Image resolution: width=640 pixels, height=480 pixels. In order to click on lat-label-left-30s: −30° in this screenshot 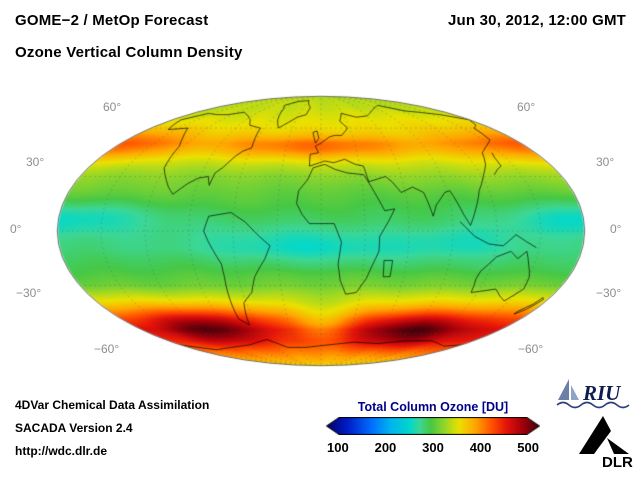, I will do `click(29, 293)`.